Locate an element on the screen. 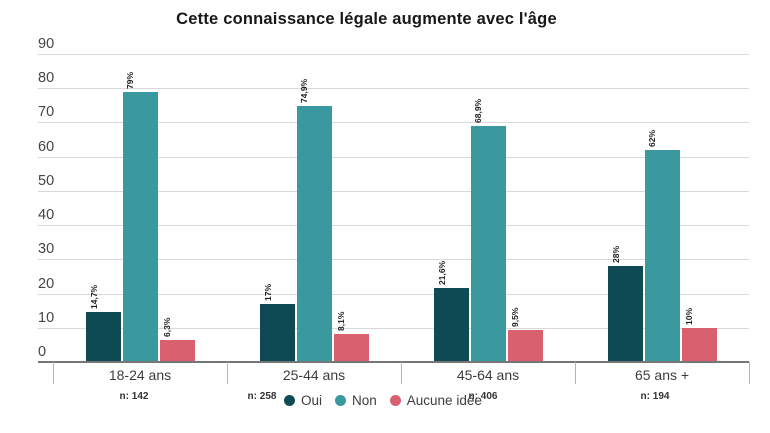  bar-value-label: 8,1% is located at coordinates (341, 321).